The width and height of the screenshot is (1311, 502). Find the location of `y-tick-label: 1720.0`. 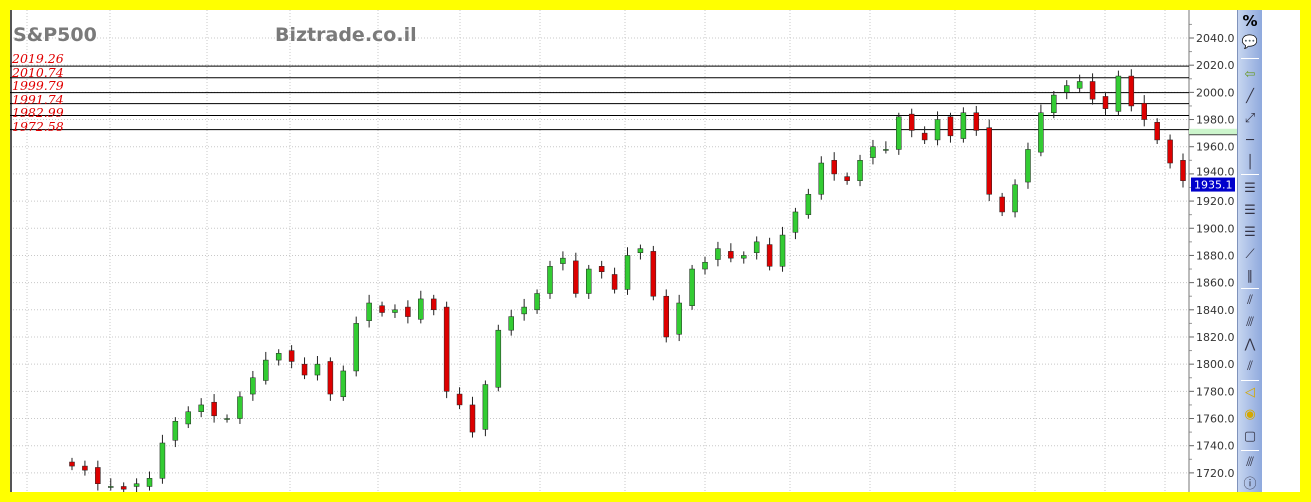

y-tick-label: 1720.0 is located at coordinates (1215, 473).